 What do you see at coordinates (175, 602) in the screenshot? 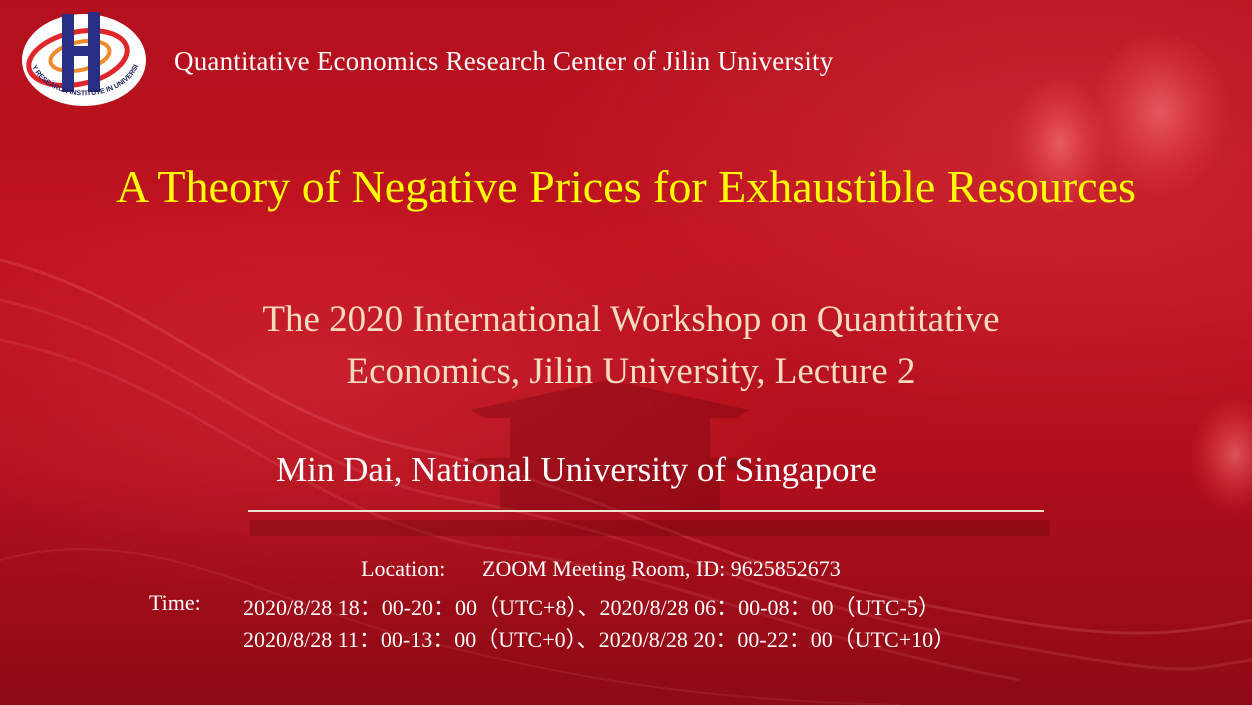
I see `time-label: Time:` at bounding box center [175, 602].